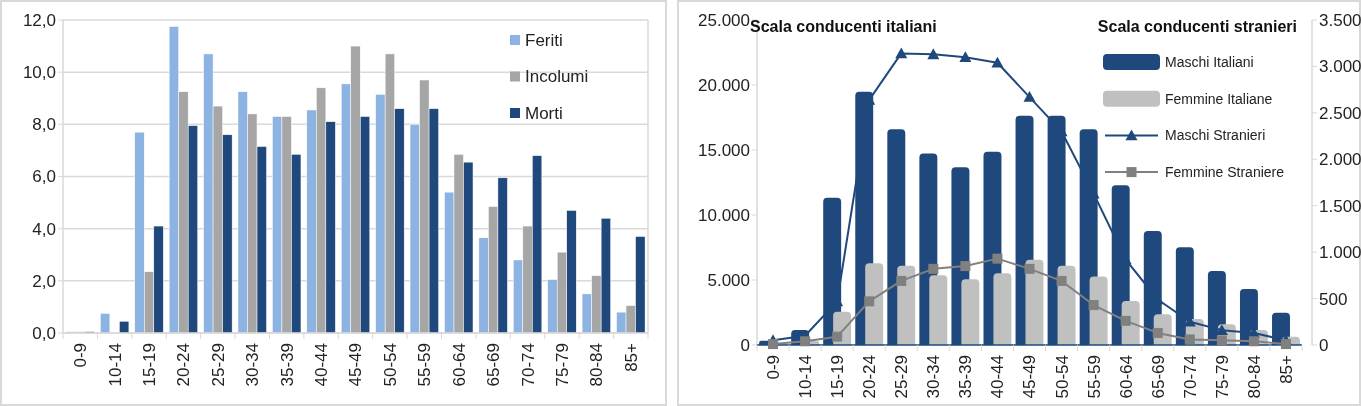  Describe the element at coordinates (724, 85) in the screenshot. I see `y-tick-label: 20.000` at that location.